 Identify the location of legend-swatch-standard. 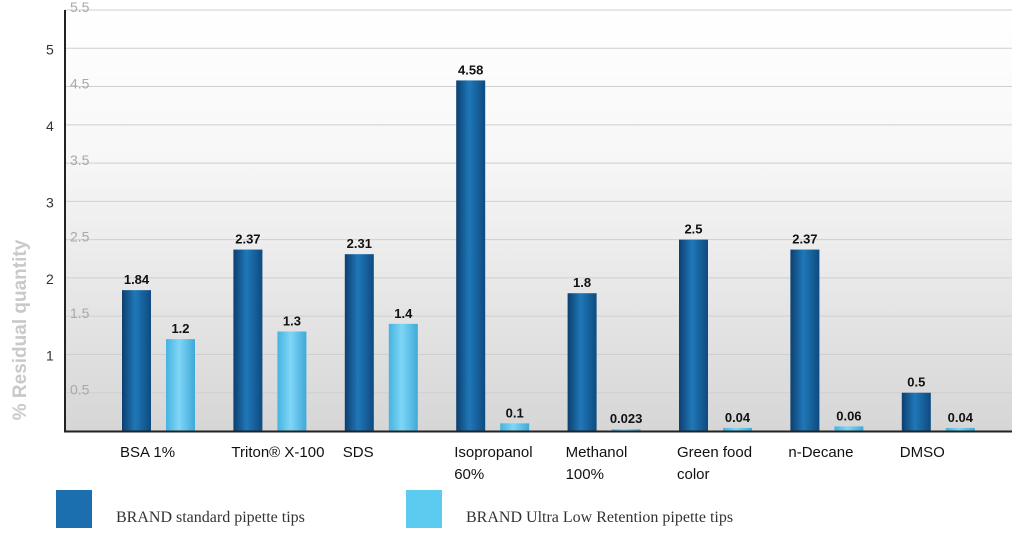
(74, 509).